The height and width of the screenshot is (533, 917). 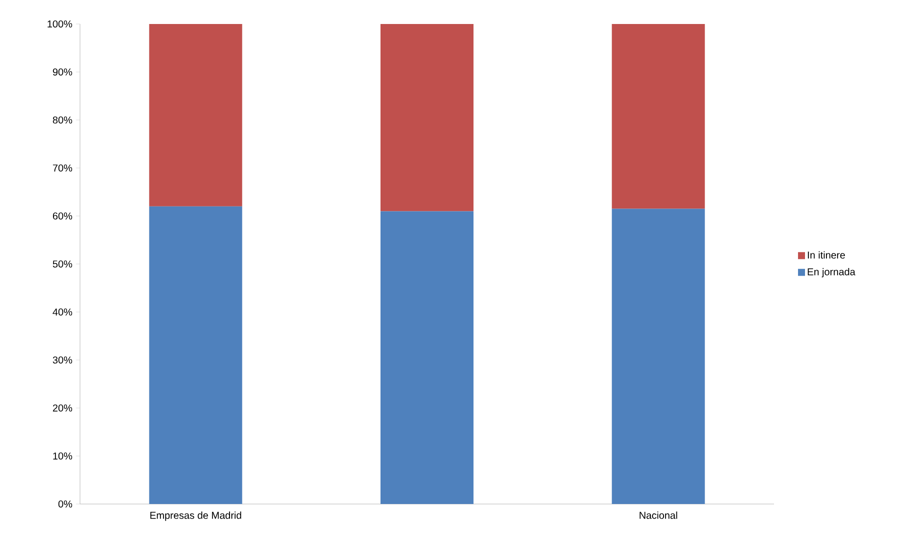 I want to click on x-tick-label: Empresas de Madrid, so click(x=196, y=516).